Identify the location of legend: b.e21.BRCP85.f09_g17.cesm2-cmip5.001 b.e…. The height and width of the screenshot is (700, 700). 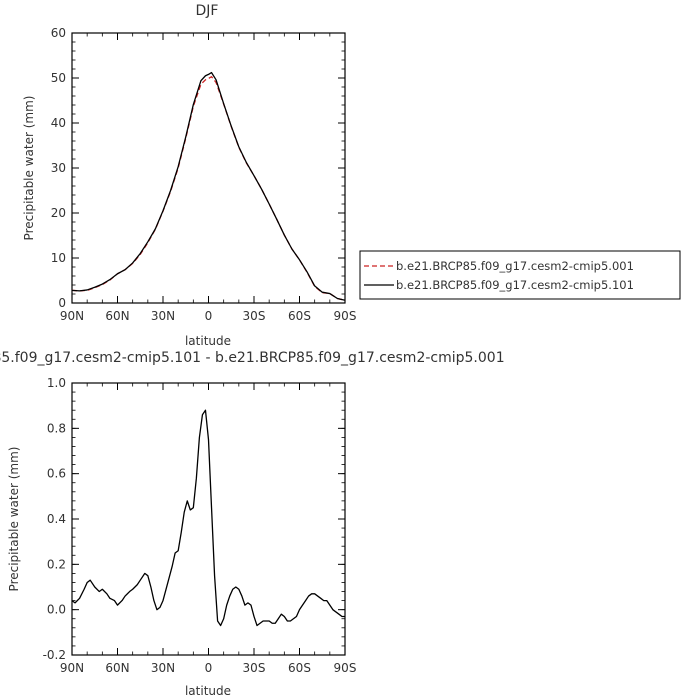
(520, 275).